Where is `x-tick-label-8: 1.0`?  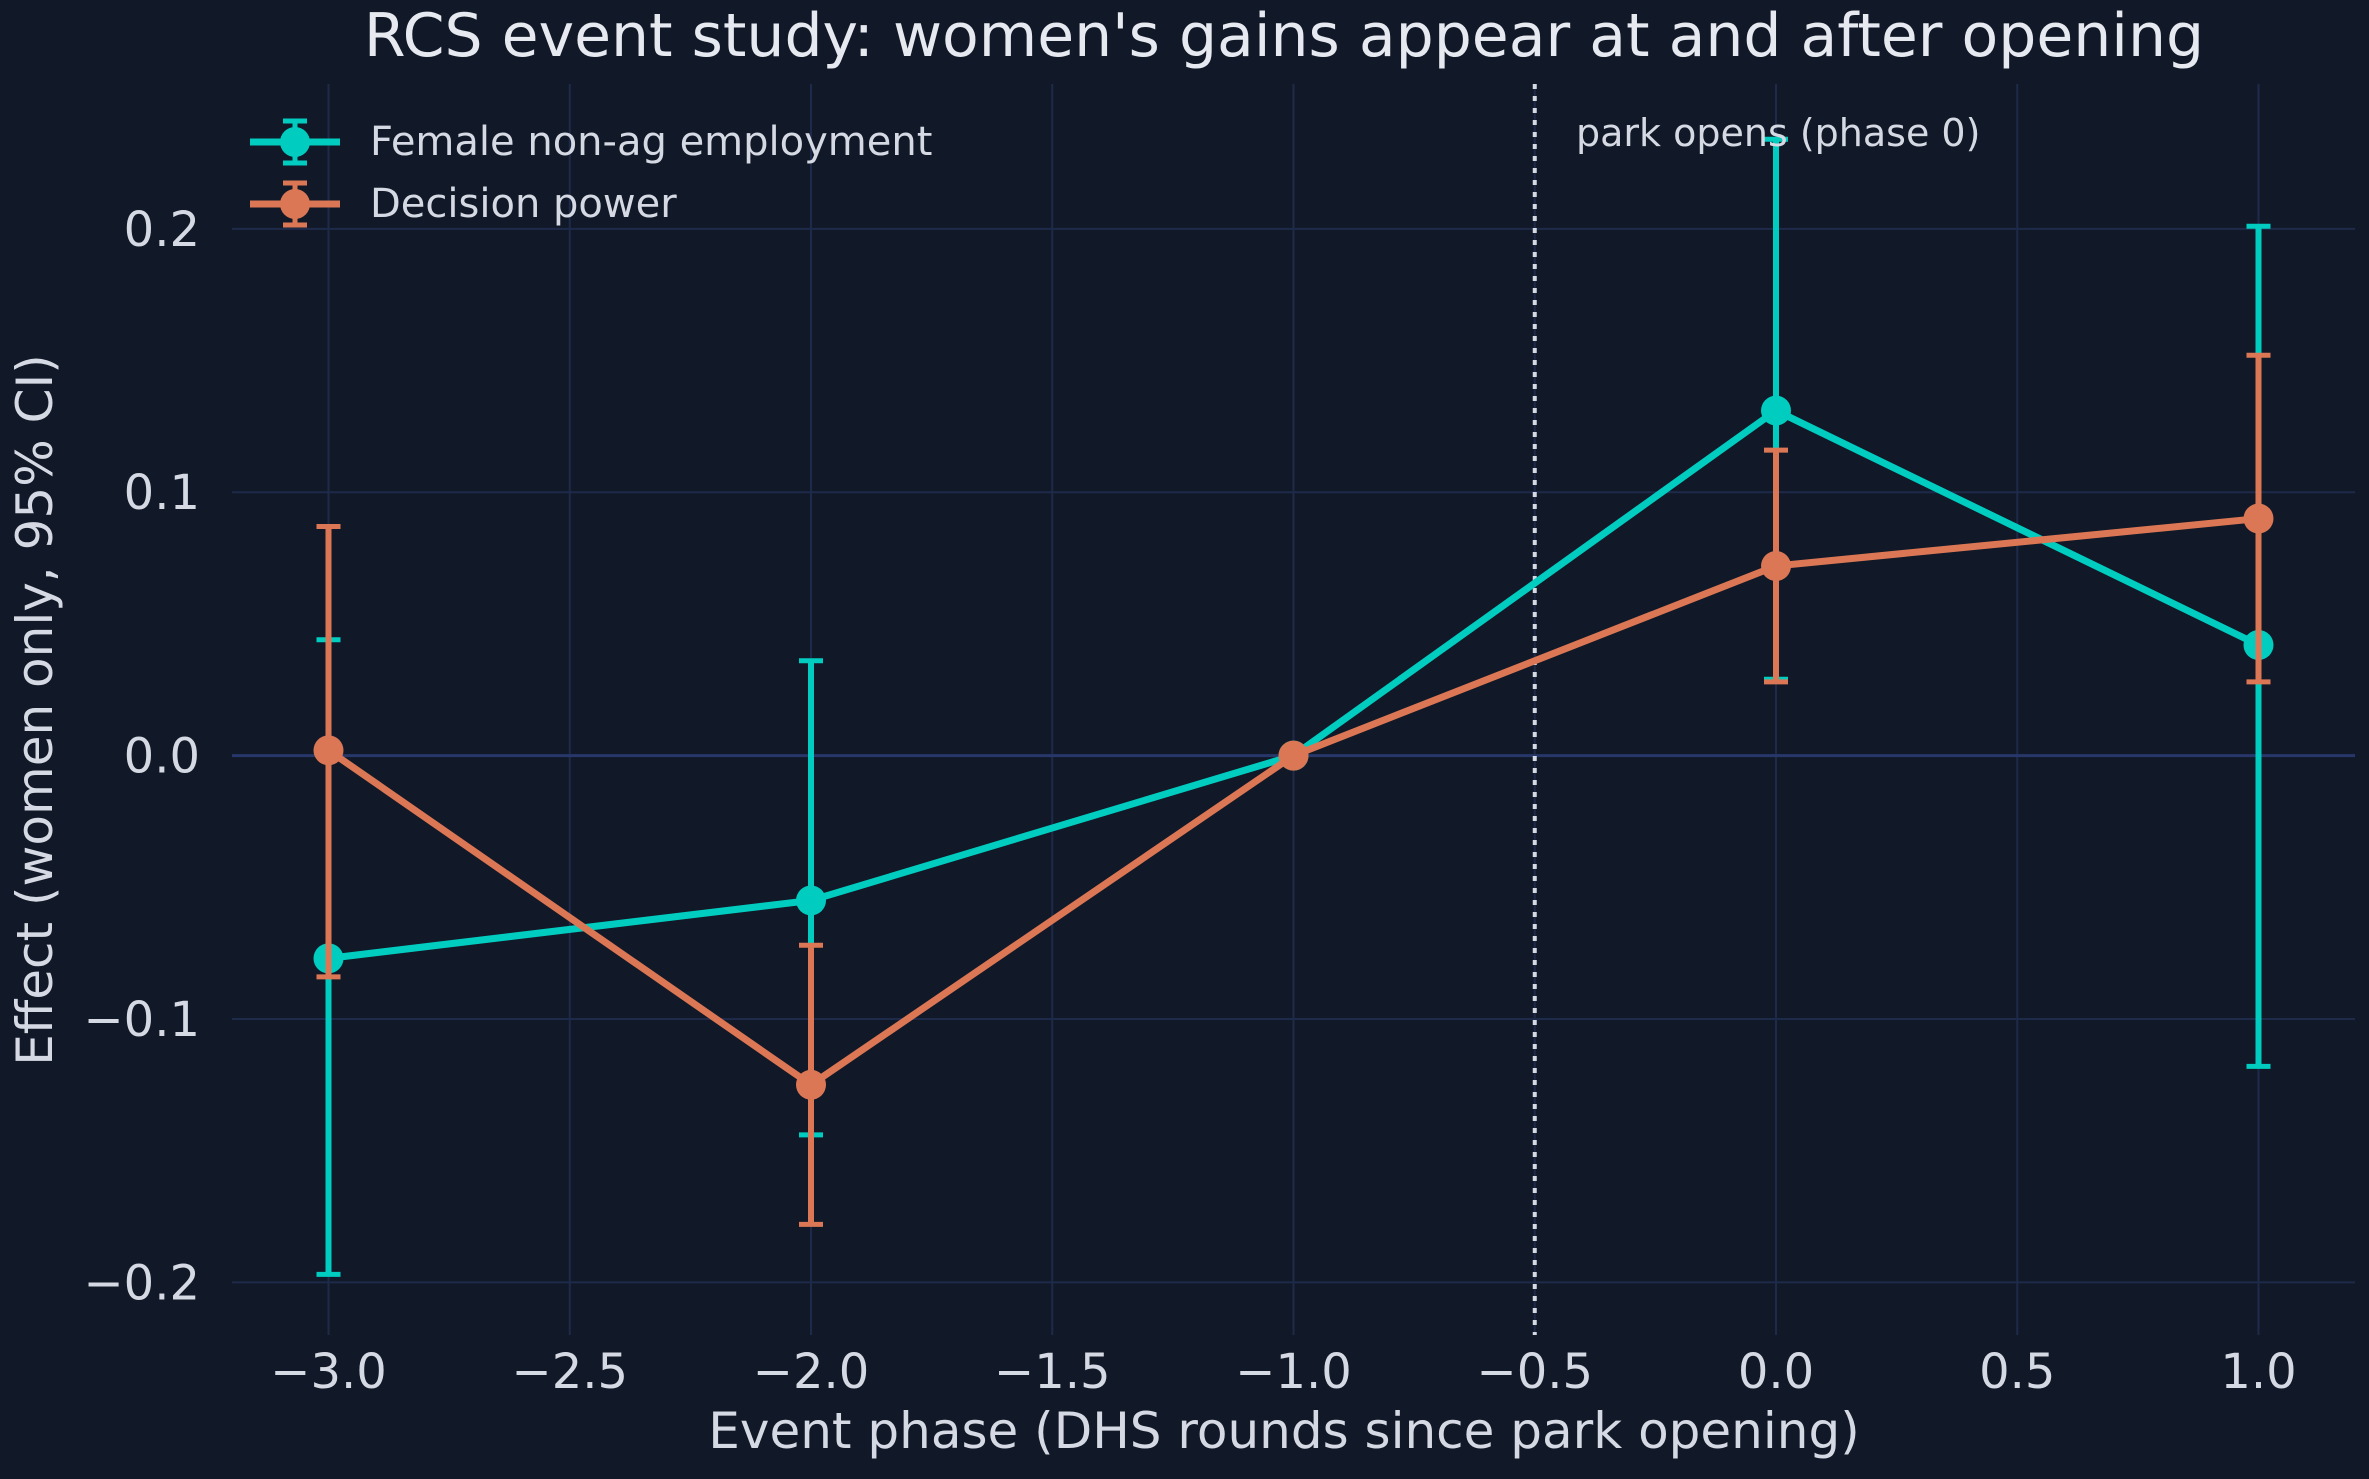 x-tick-label-8: 1.0 is located at coordinates (2258, 1372).